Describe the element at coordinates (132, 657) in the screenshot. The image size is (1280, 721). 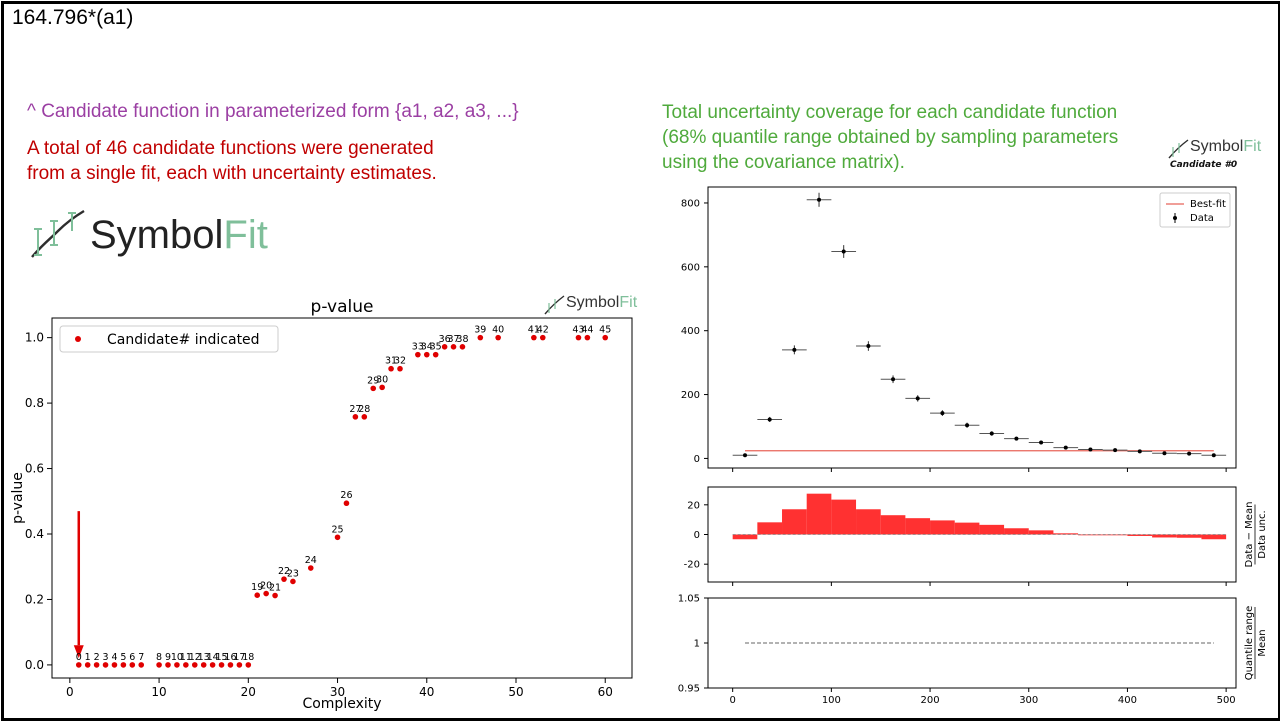
I see `point-label: 6` at that location.